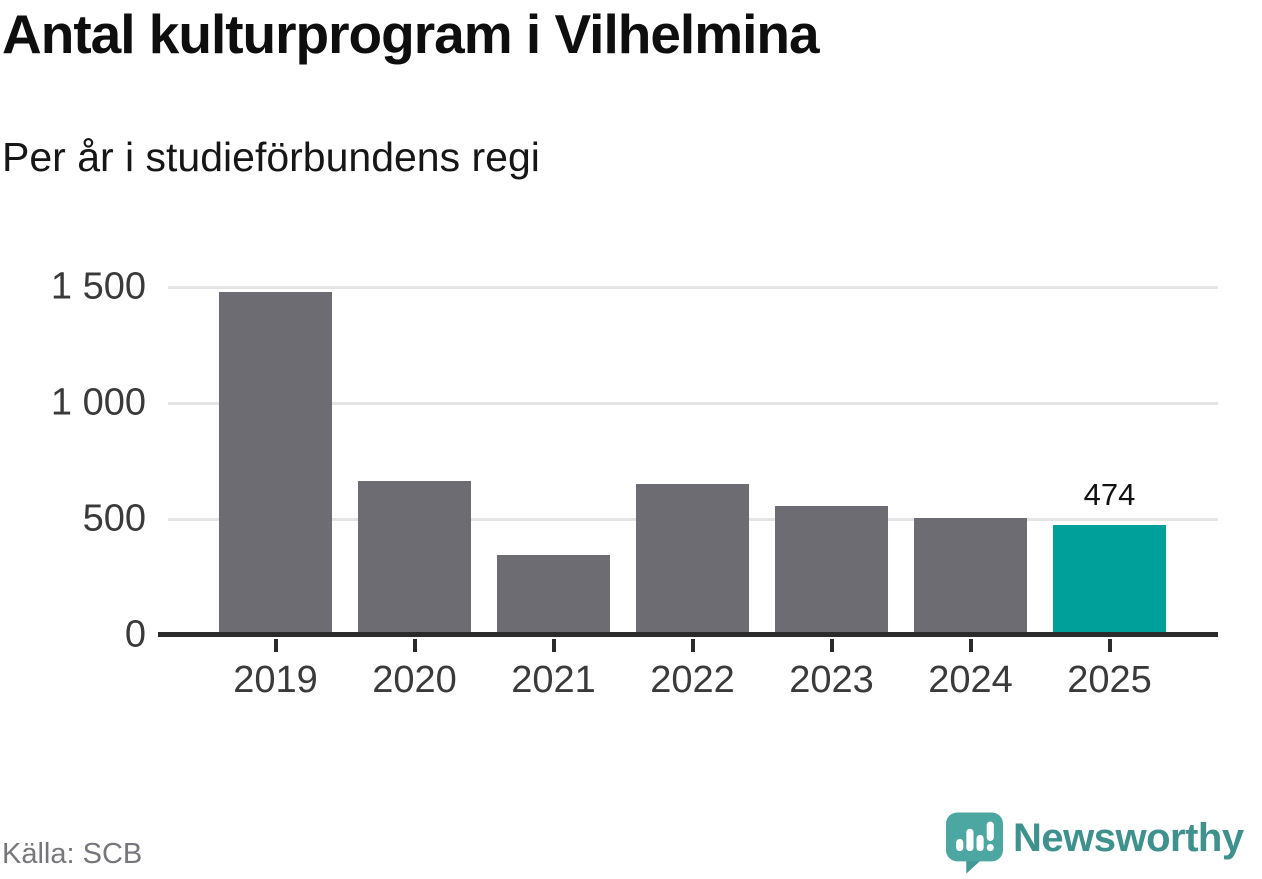  What do you see at coordinates (980, 843) in the screenshot?
I see `icon-bar-medium` at bounding box center [980, 843].